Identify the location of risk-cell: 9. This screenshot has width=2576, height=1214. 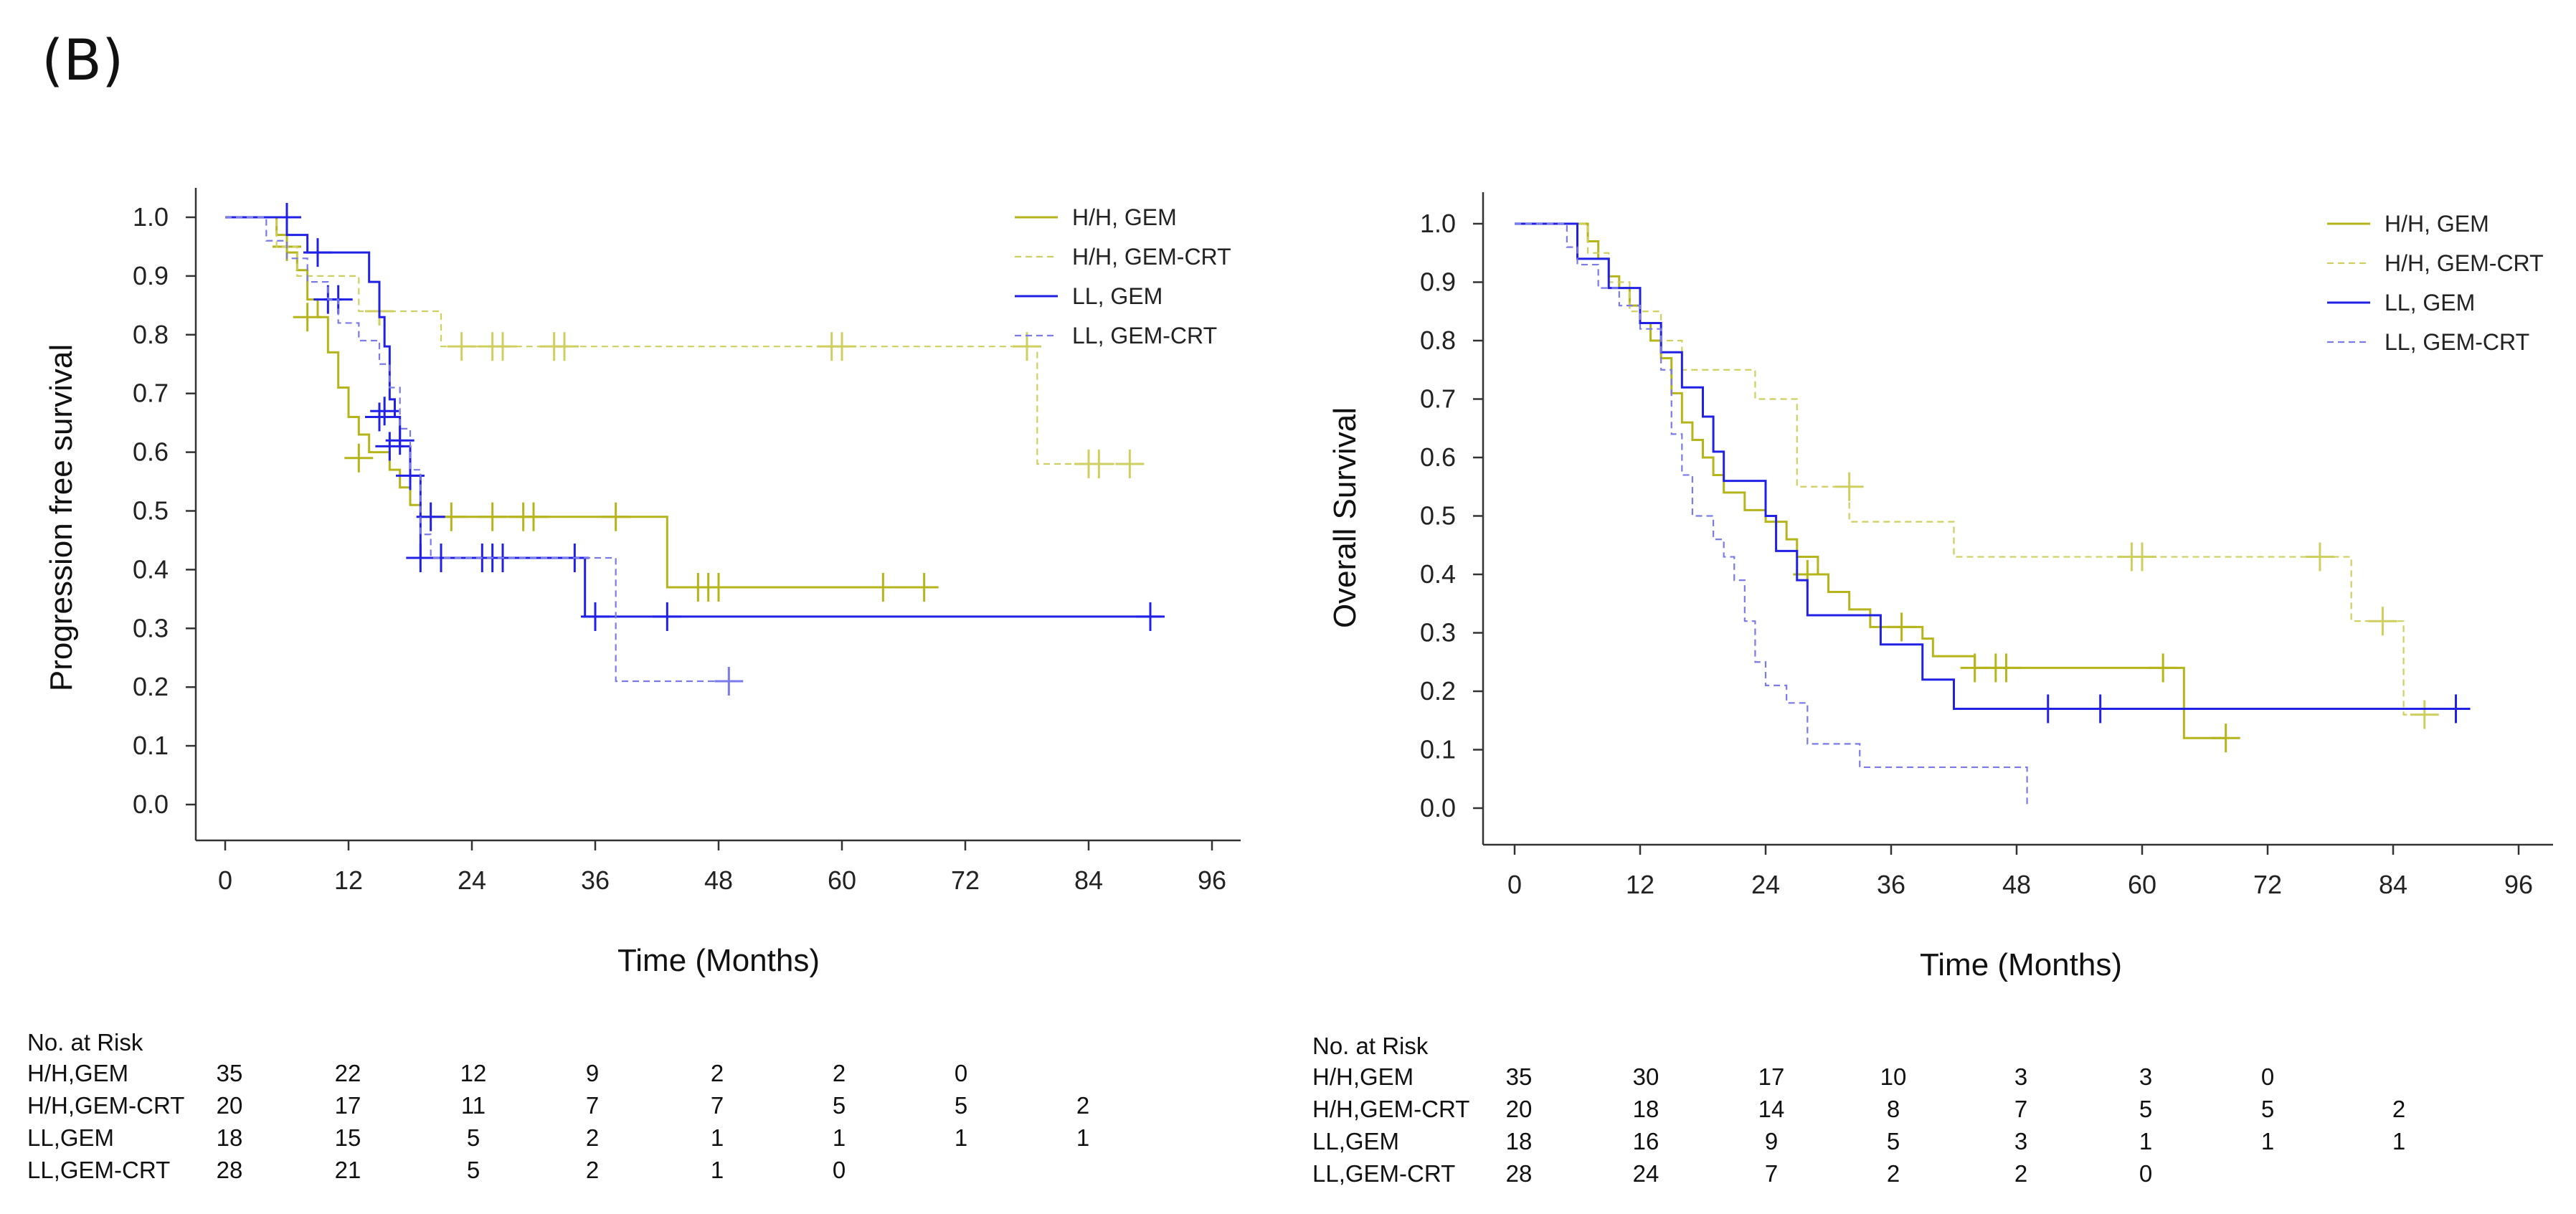
(592, 1073).